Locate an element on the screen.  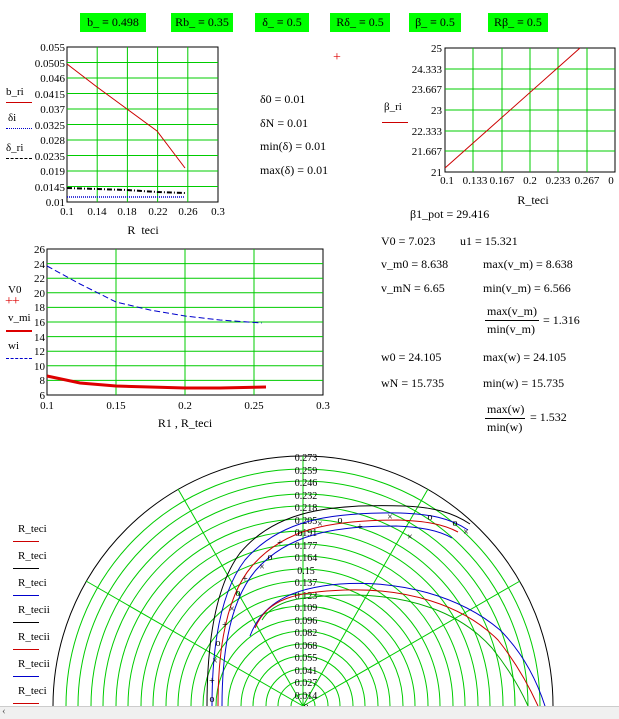
radial-tick: 0.082 is located at coordinates (306, 633).